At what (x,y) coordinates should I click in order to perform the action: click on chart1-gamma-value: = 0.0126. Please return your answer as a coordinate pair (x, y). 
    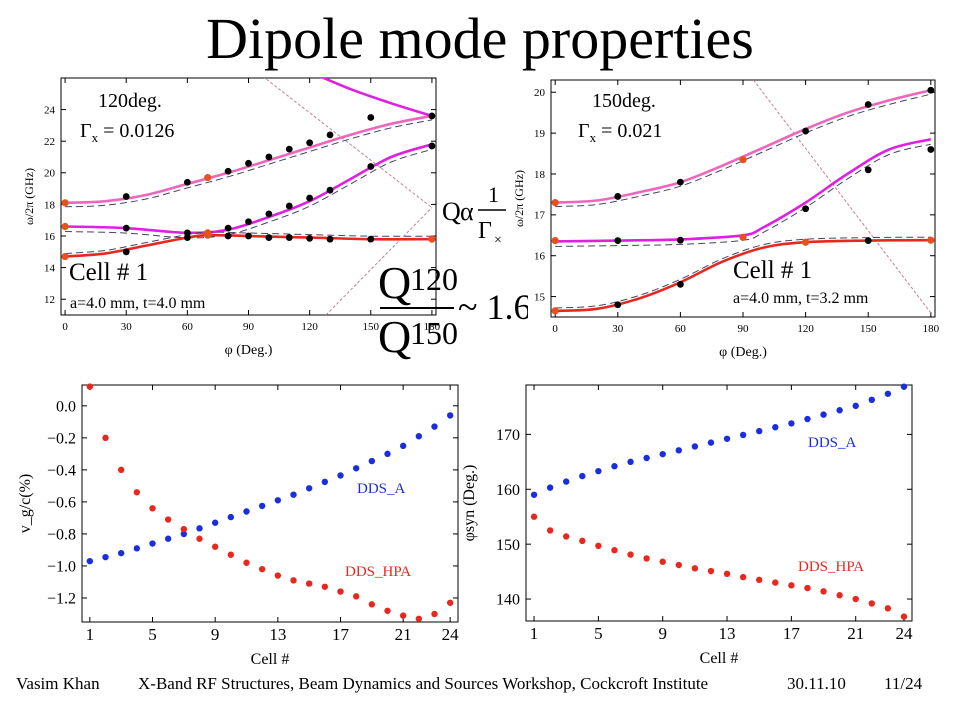
    Looking at the image, I should click on (139, 131).